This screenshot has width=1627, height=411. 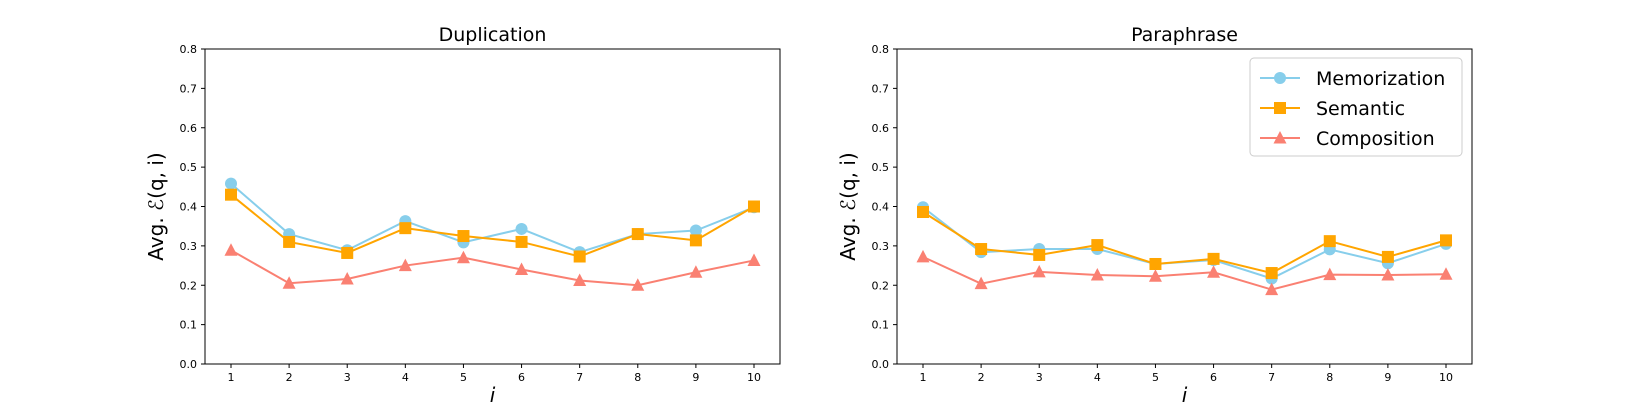 I want to click on legend: Memorization Semantic Composition, so click(x=1356, y=107).